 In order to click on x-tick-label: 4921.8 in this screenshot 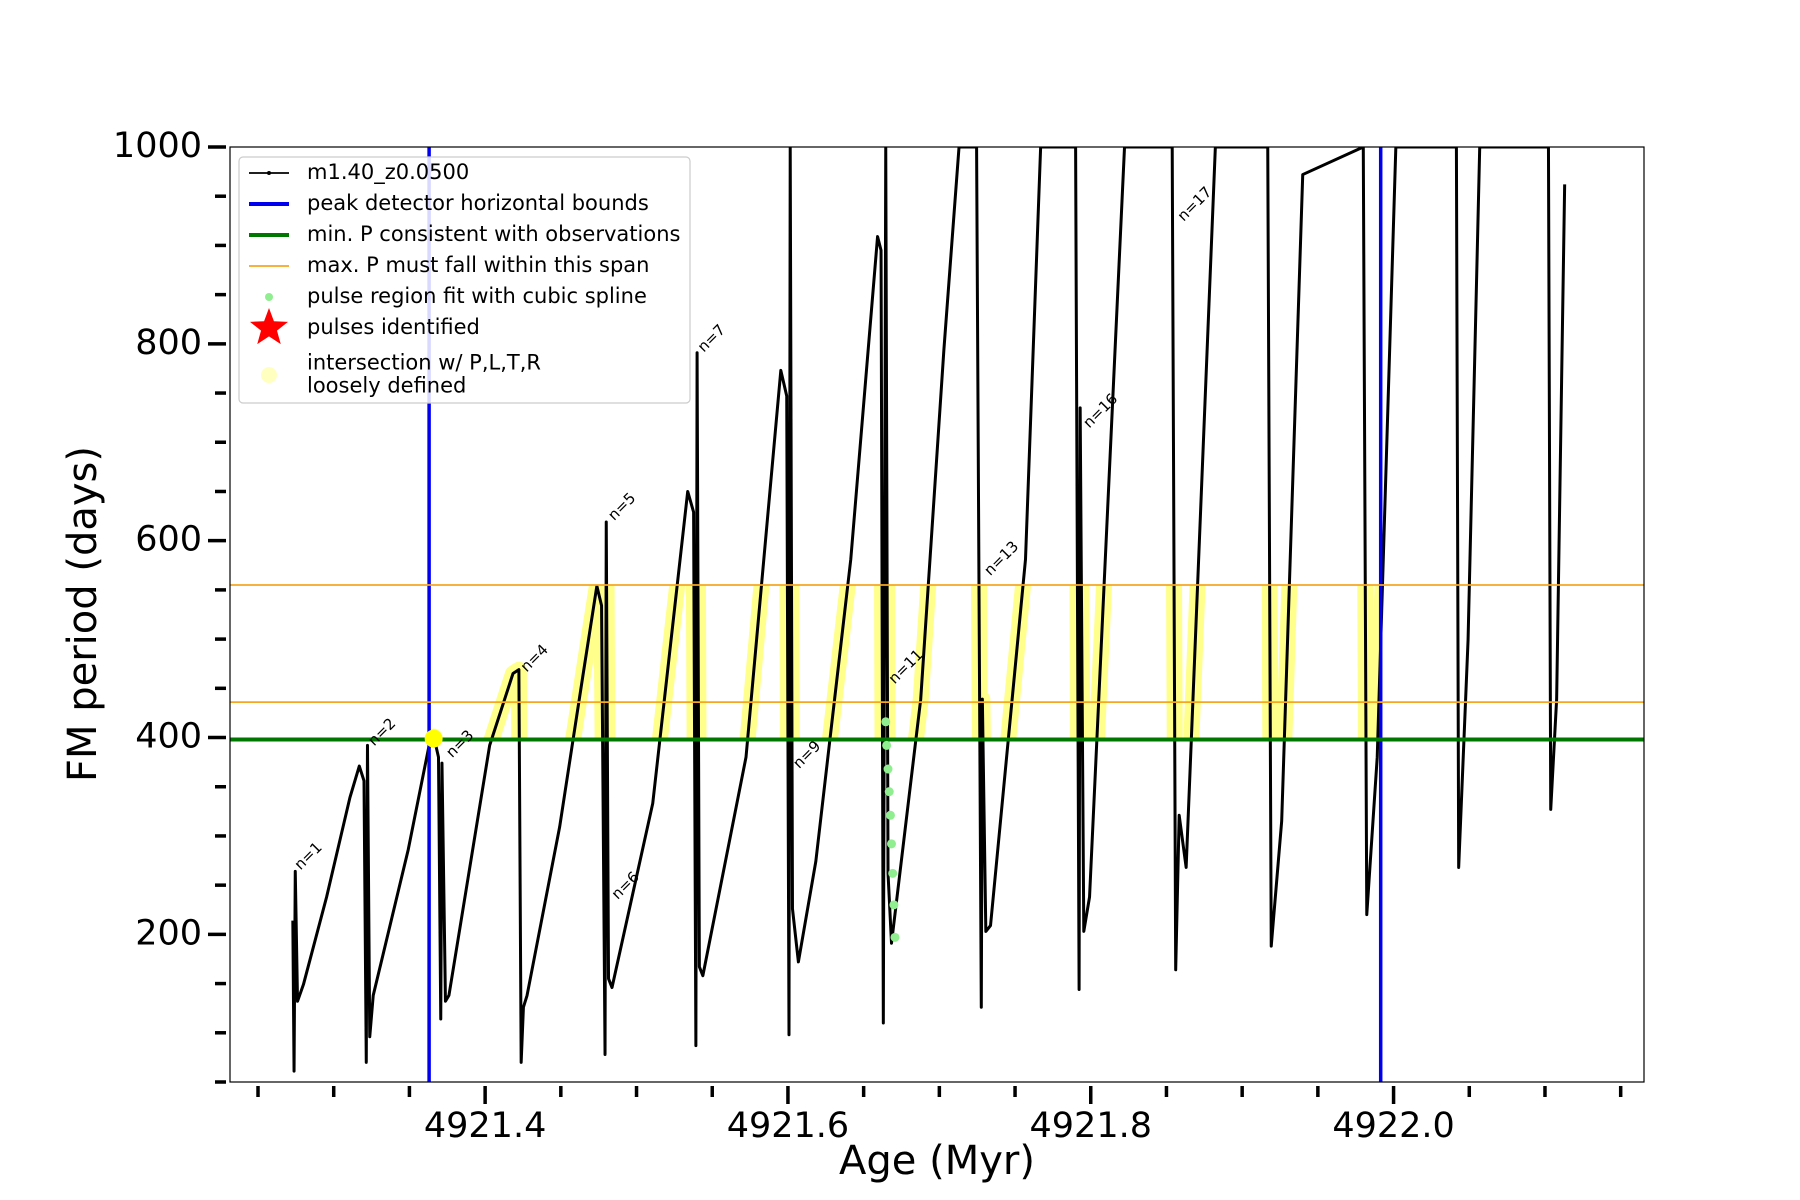, I will do `click(1091, 1126)`.